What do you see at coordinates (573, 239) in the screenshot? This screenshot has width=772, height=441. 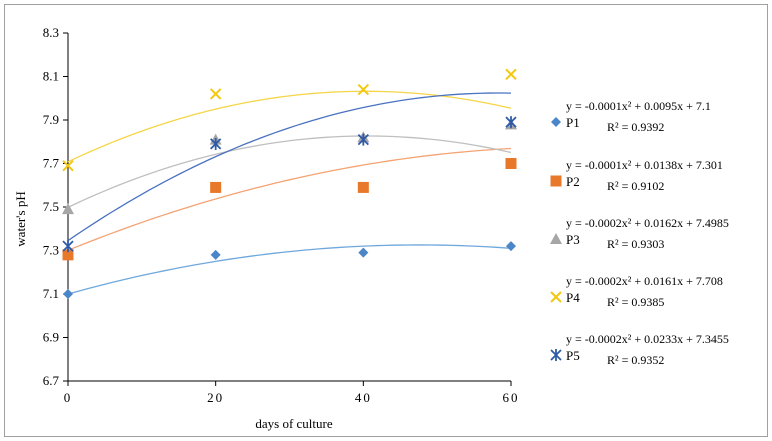 I see `legend-label-p3: P3` at bounding box center [573, 239].